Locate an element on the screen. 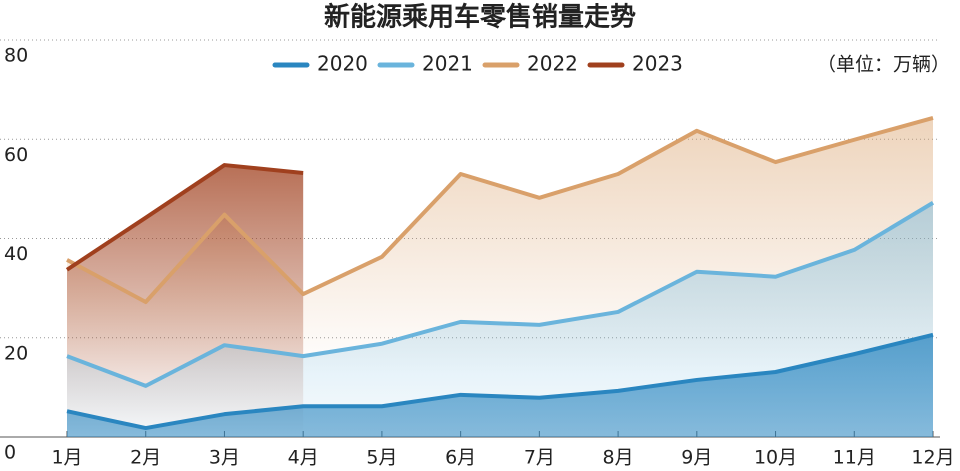 This screenshot has width=960, height=471. x-tick-label: 8月 is located at coordinates (618, 458).